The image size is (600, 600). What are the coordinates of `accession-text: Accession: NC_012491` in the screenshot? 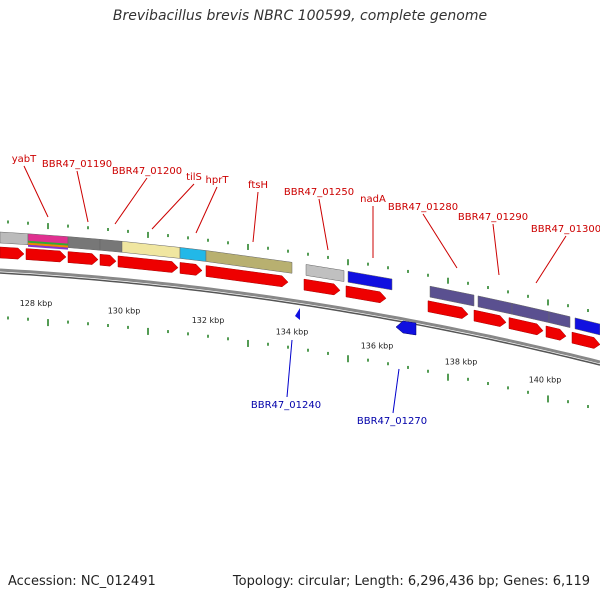 It's located at (82, 581).